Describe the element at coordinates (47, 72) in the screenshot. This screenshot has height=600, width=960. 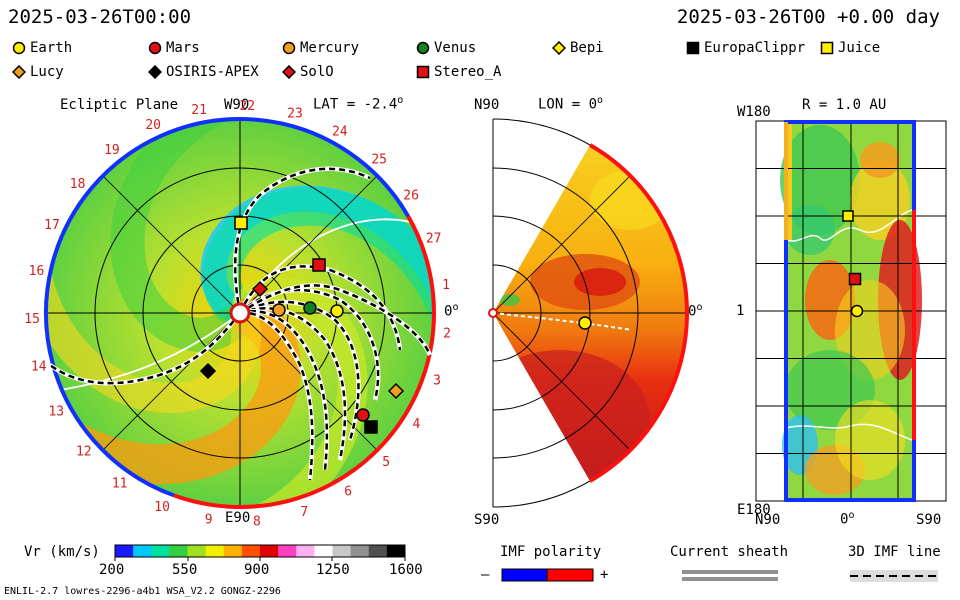
I see `legend-label: Lucy` at that location.